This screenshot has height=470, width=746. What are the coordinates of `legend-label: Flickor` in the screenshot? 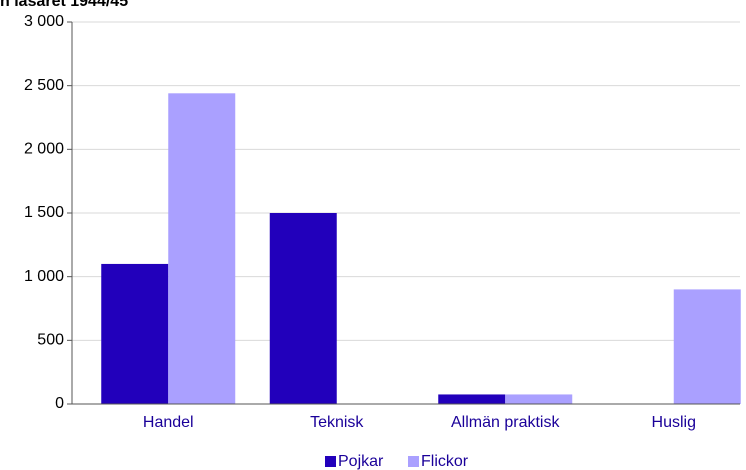 It's located at (445, 461).